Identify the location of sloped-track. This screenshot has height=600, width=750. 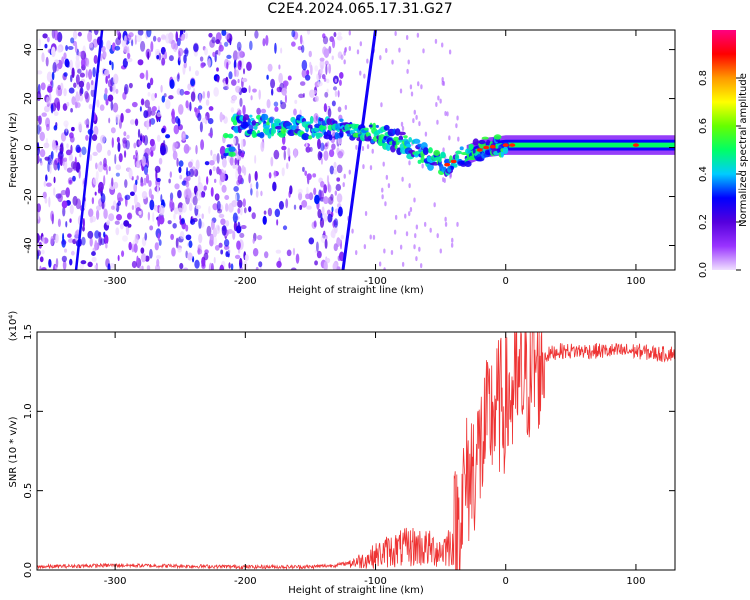
(359, 150).